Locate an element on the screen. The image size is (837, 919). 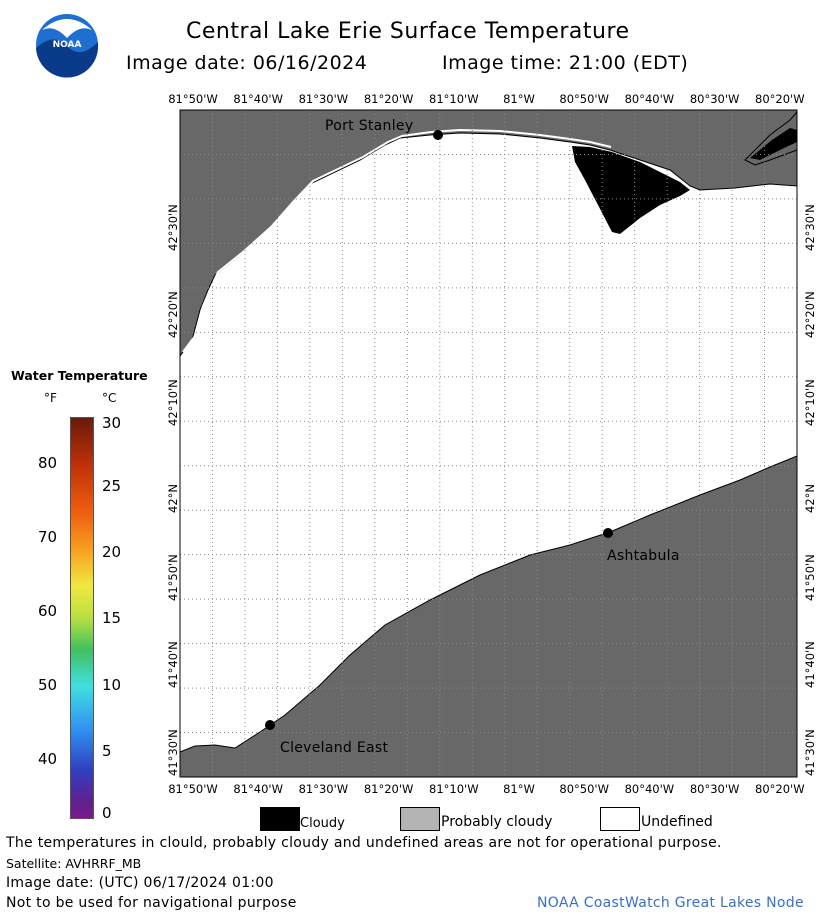
noaa-logo-text: NOAA is located at coordinates (67, 45).